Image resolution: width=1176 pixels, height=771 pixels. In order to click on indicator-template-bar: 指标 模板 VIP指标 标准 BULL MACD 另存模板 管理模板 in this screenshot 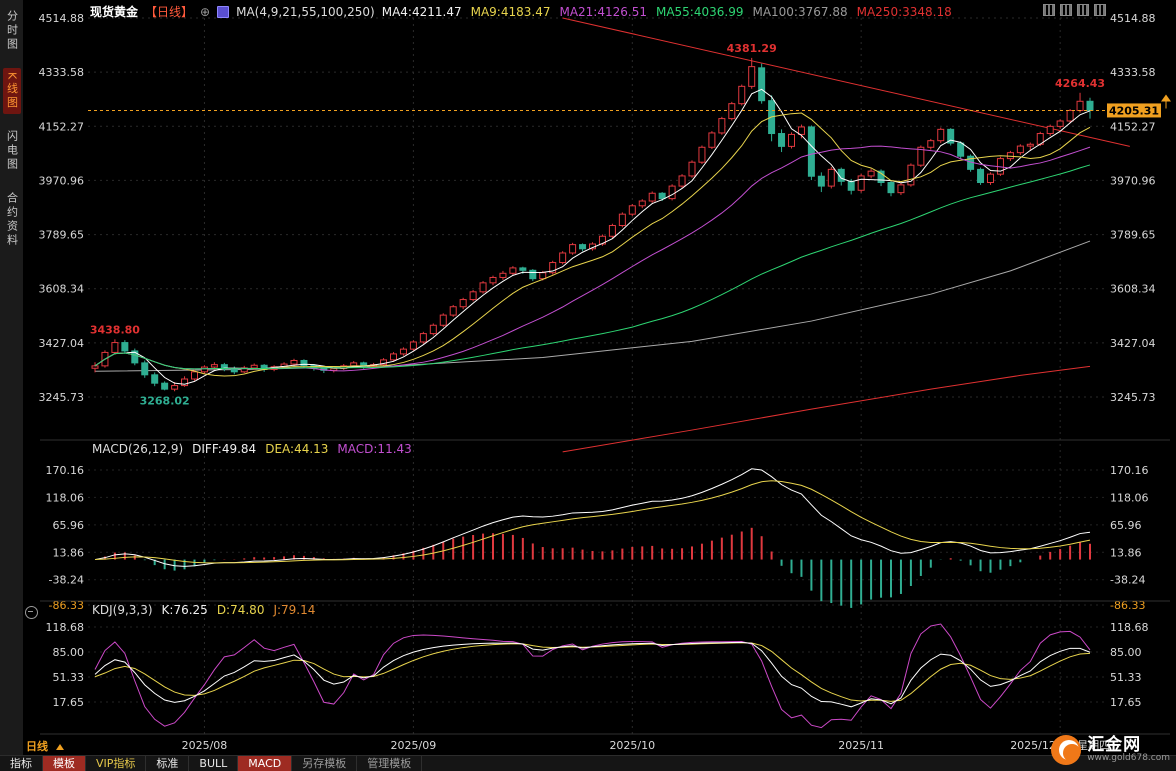, I will do `click(588, 763)`.